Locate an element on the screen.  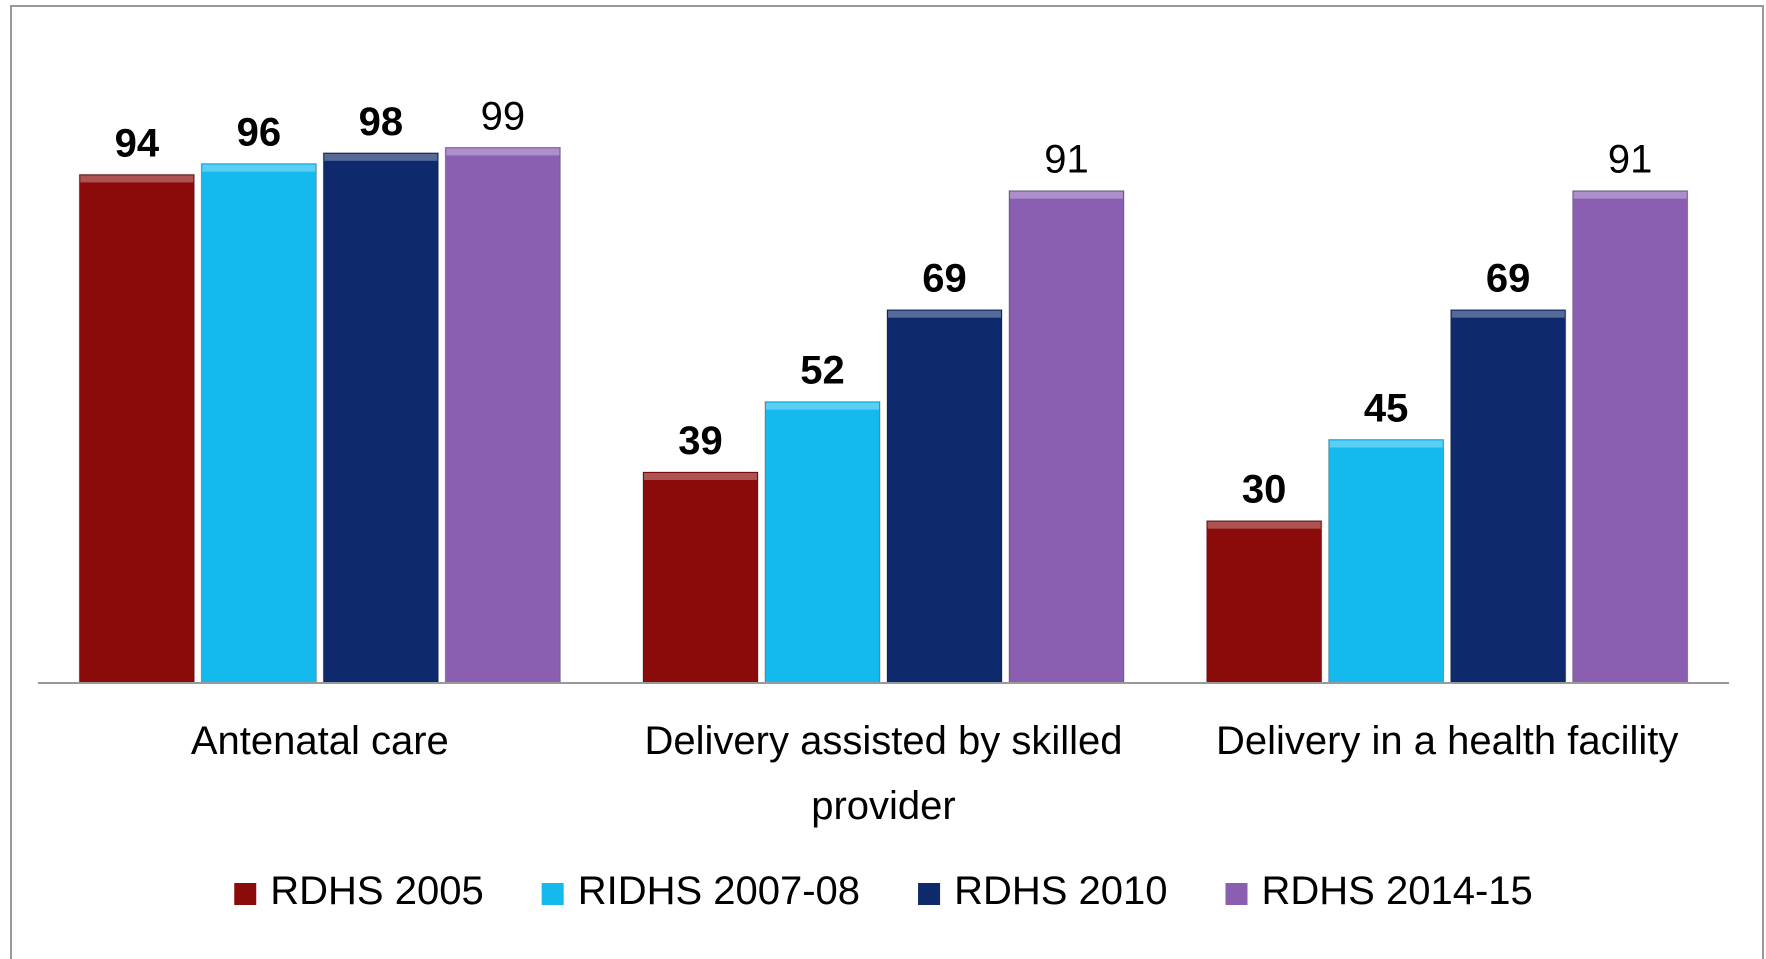
data-label: 30 is located at coordinates (1264, 490).